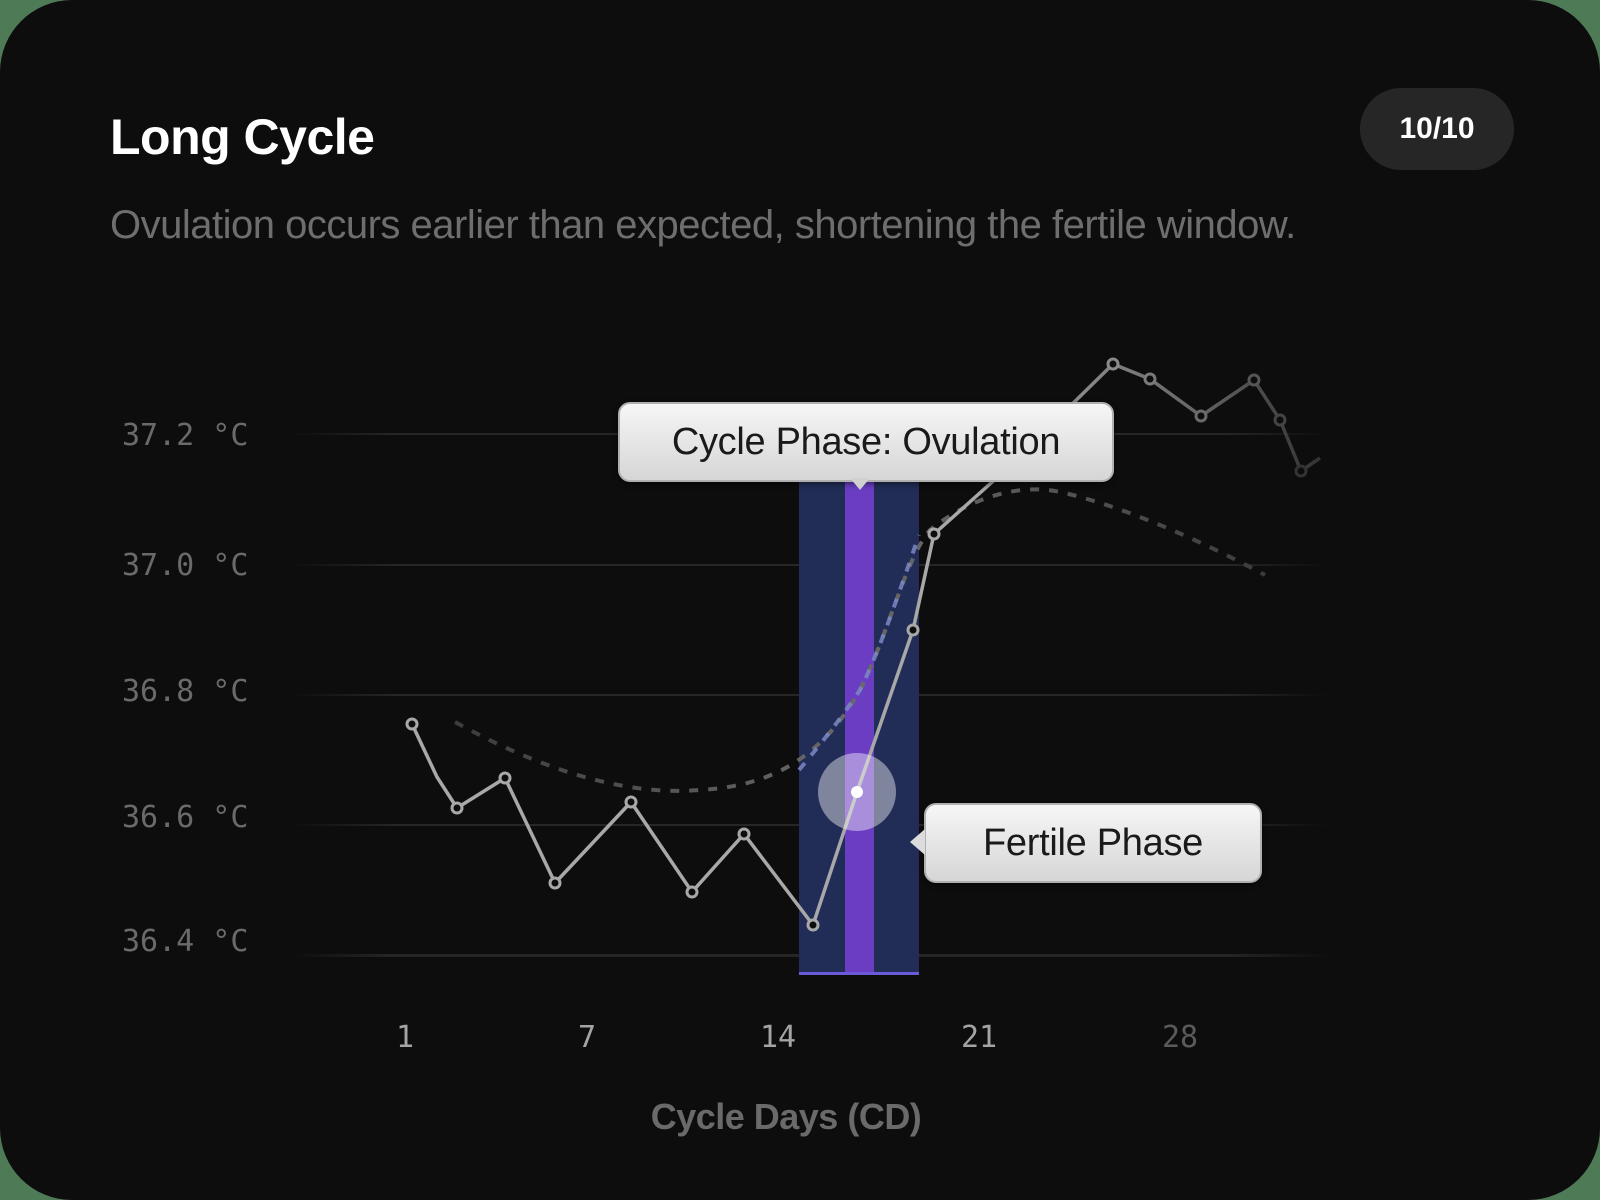 Image resolution: width=1600 pixels, height=1200 pixels. Describe the element at coordinates (185, 817) in the screenshot. I see `y-tick: 36.6 °C` at that location.